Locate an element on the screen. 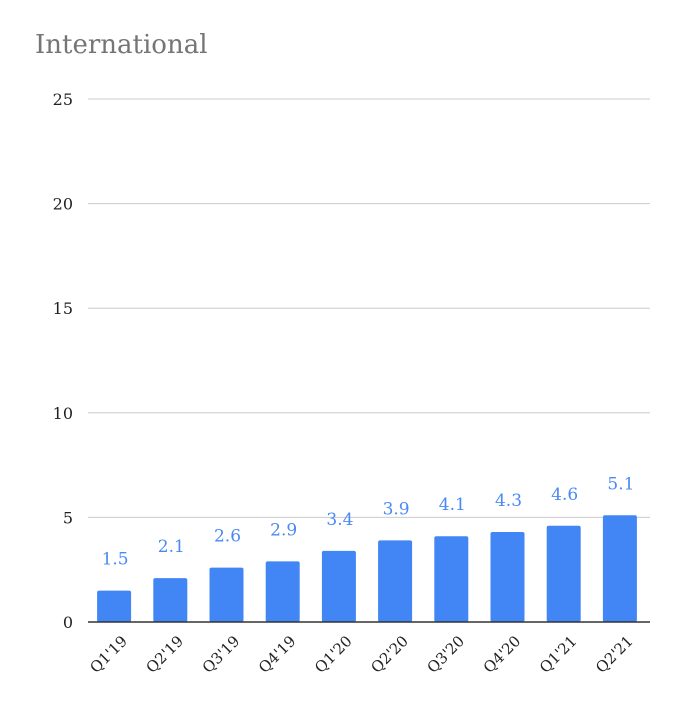  y-tick-label: 20 is located at coordinates (63, 204).